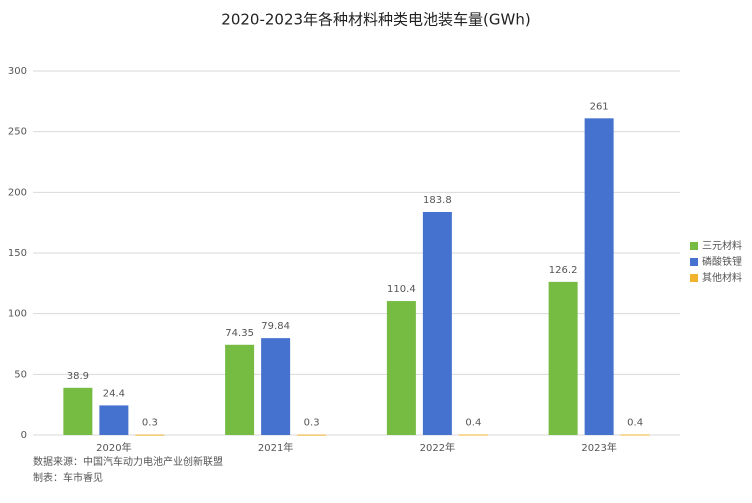 The image size is (752, 503). What do you see at coordinates (598, 447) in the screenshot?
I see `x-tick-label: 2023年` at bounding box center [598, 447].